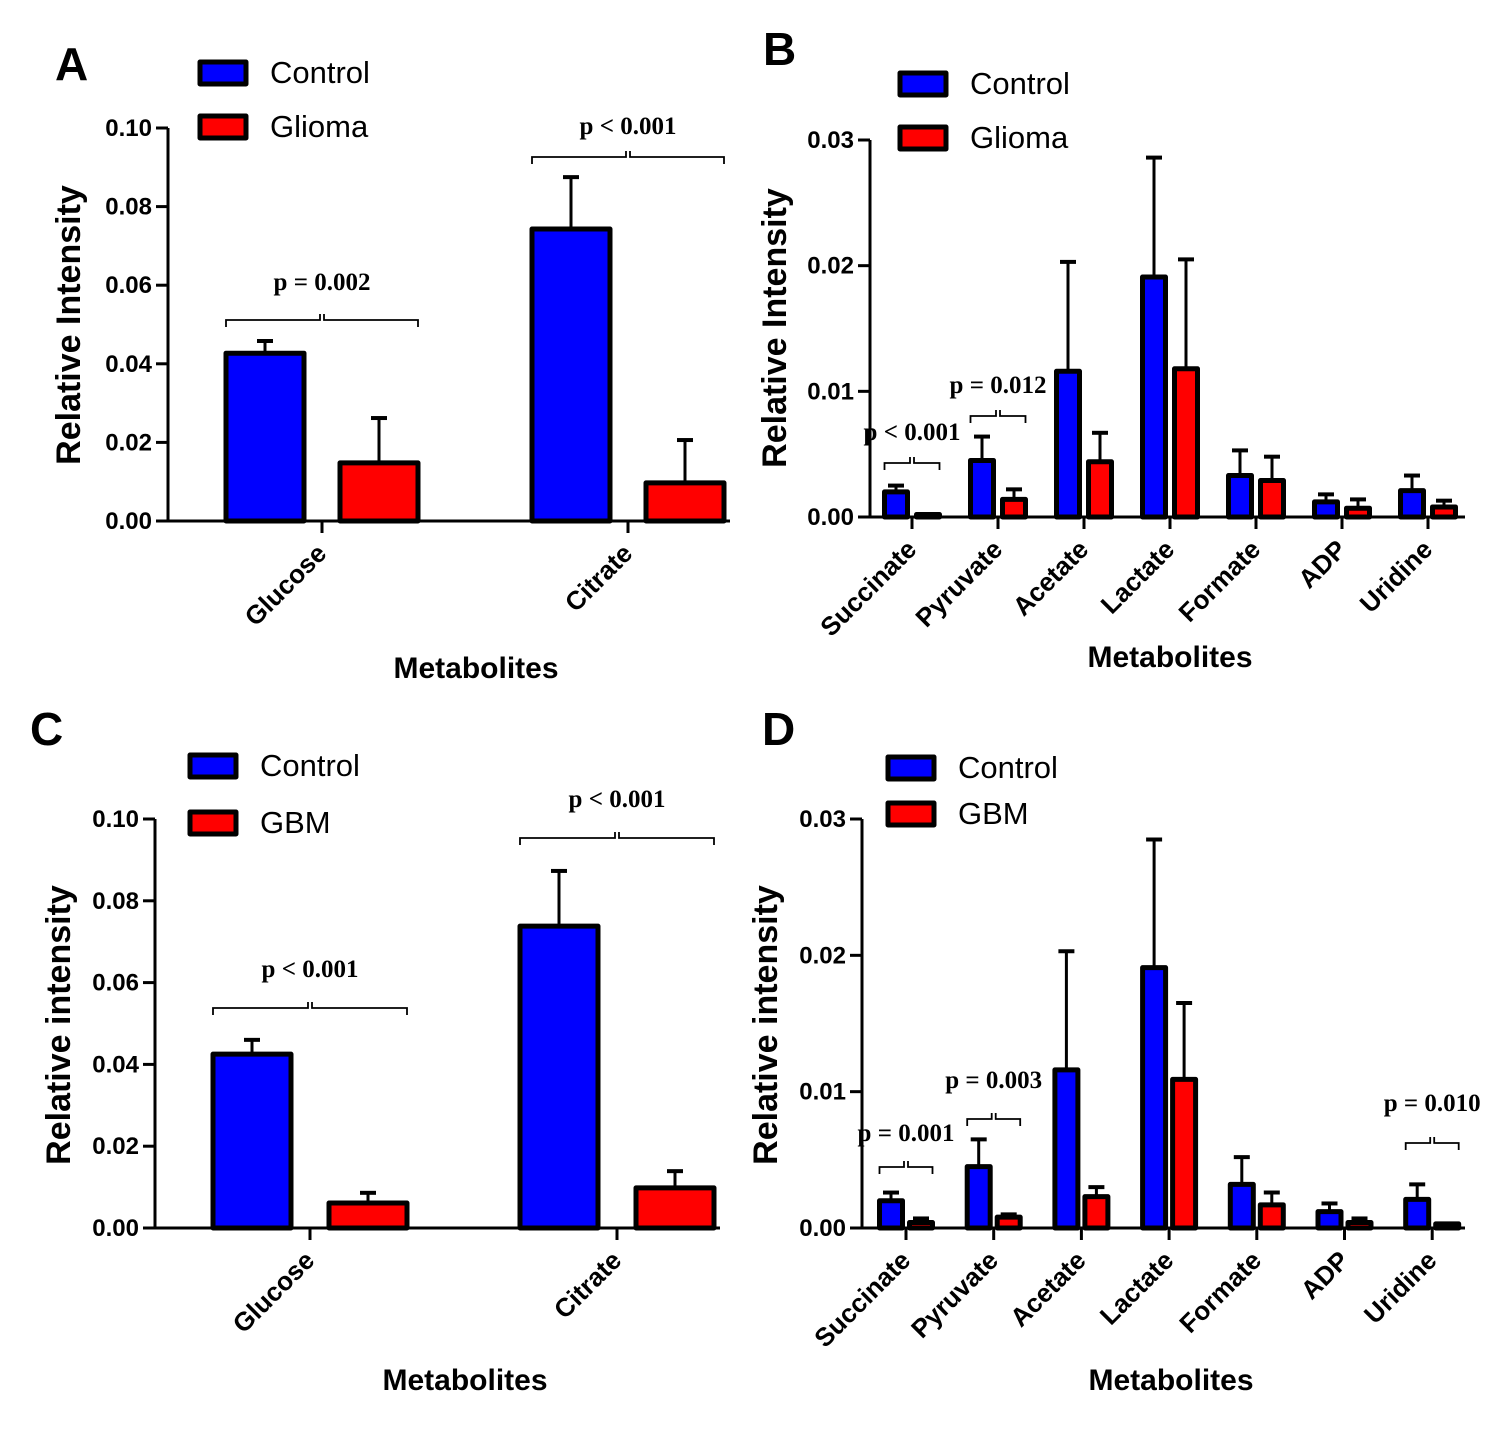 The image size is (1500, 1429). I want to click on bar-gbm-adp, so click(1359, 1225).